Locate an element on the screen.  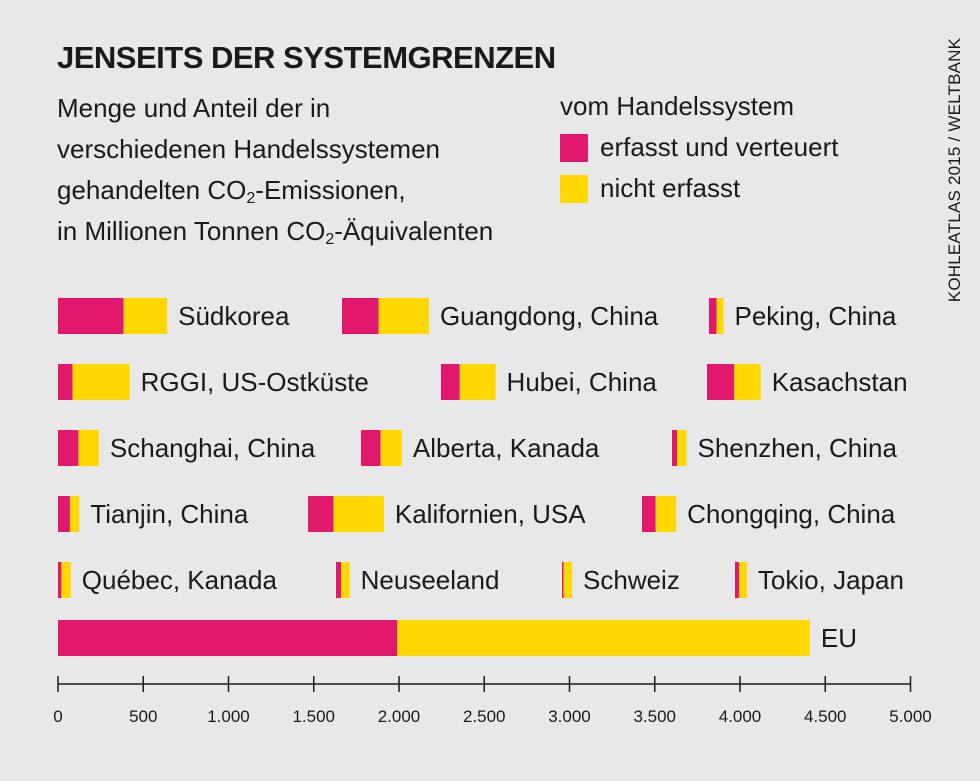
bar-sudkorea-covered is located at coordinates (91, 316).